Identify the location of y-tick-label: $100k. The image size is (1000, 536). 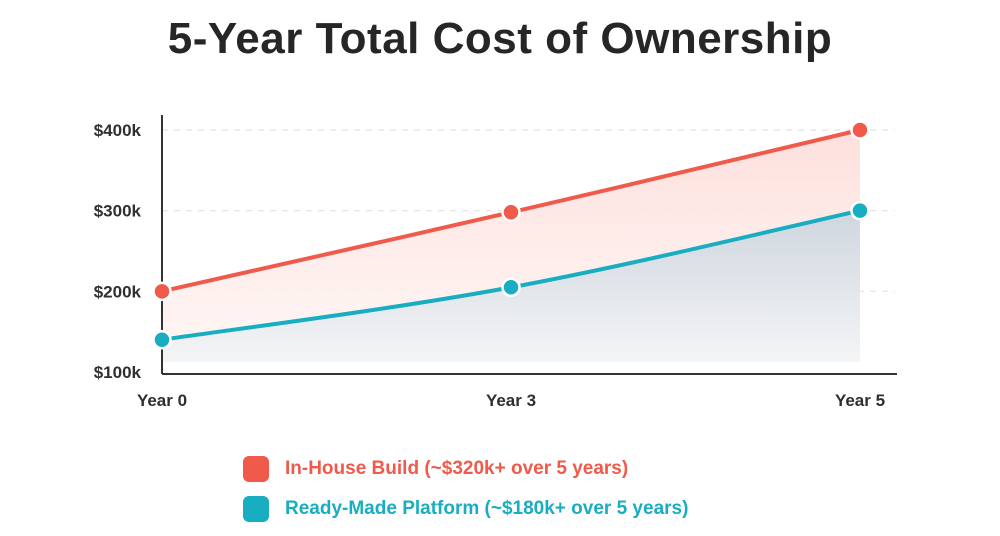
(118, 372).